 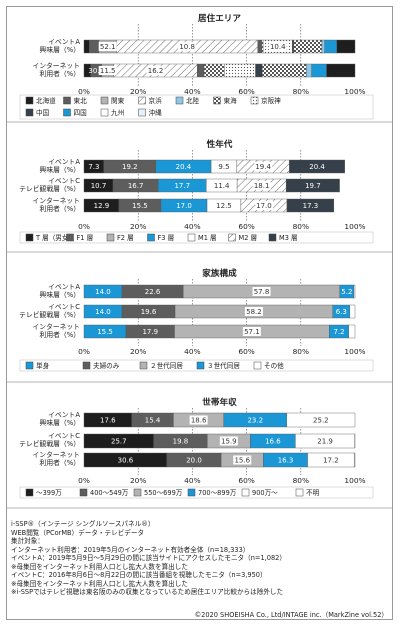 What do you see at coordinates (118, 100) in the screenshot?
I see `legend-label: 関東` at bounding box center [118, 100].